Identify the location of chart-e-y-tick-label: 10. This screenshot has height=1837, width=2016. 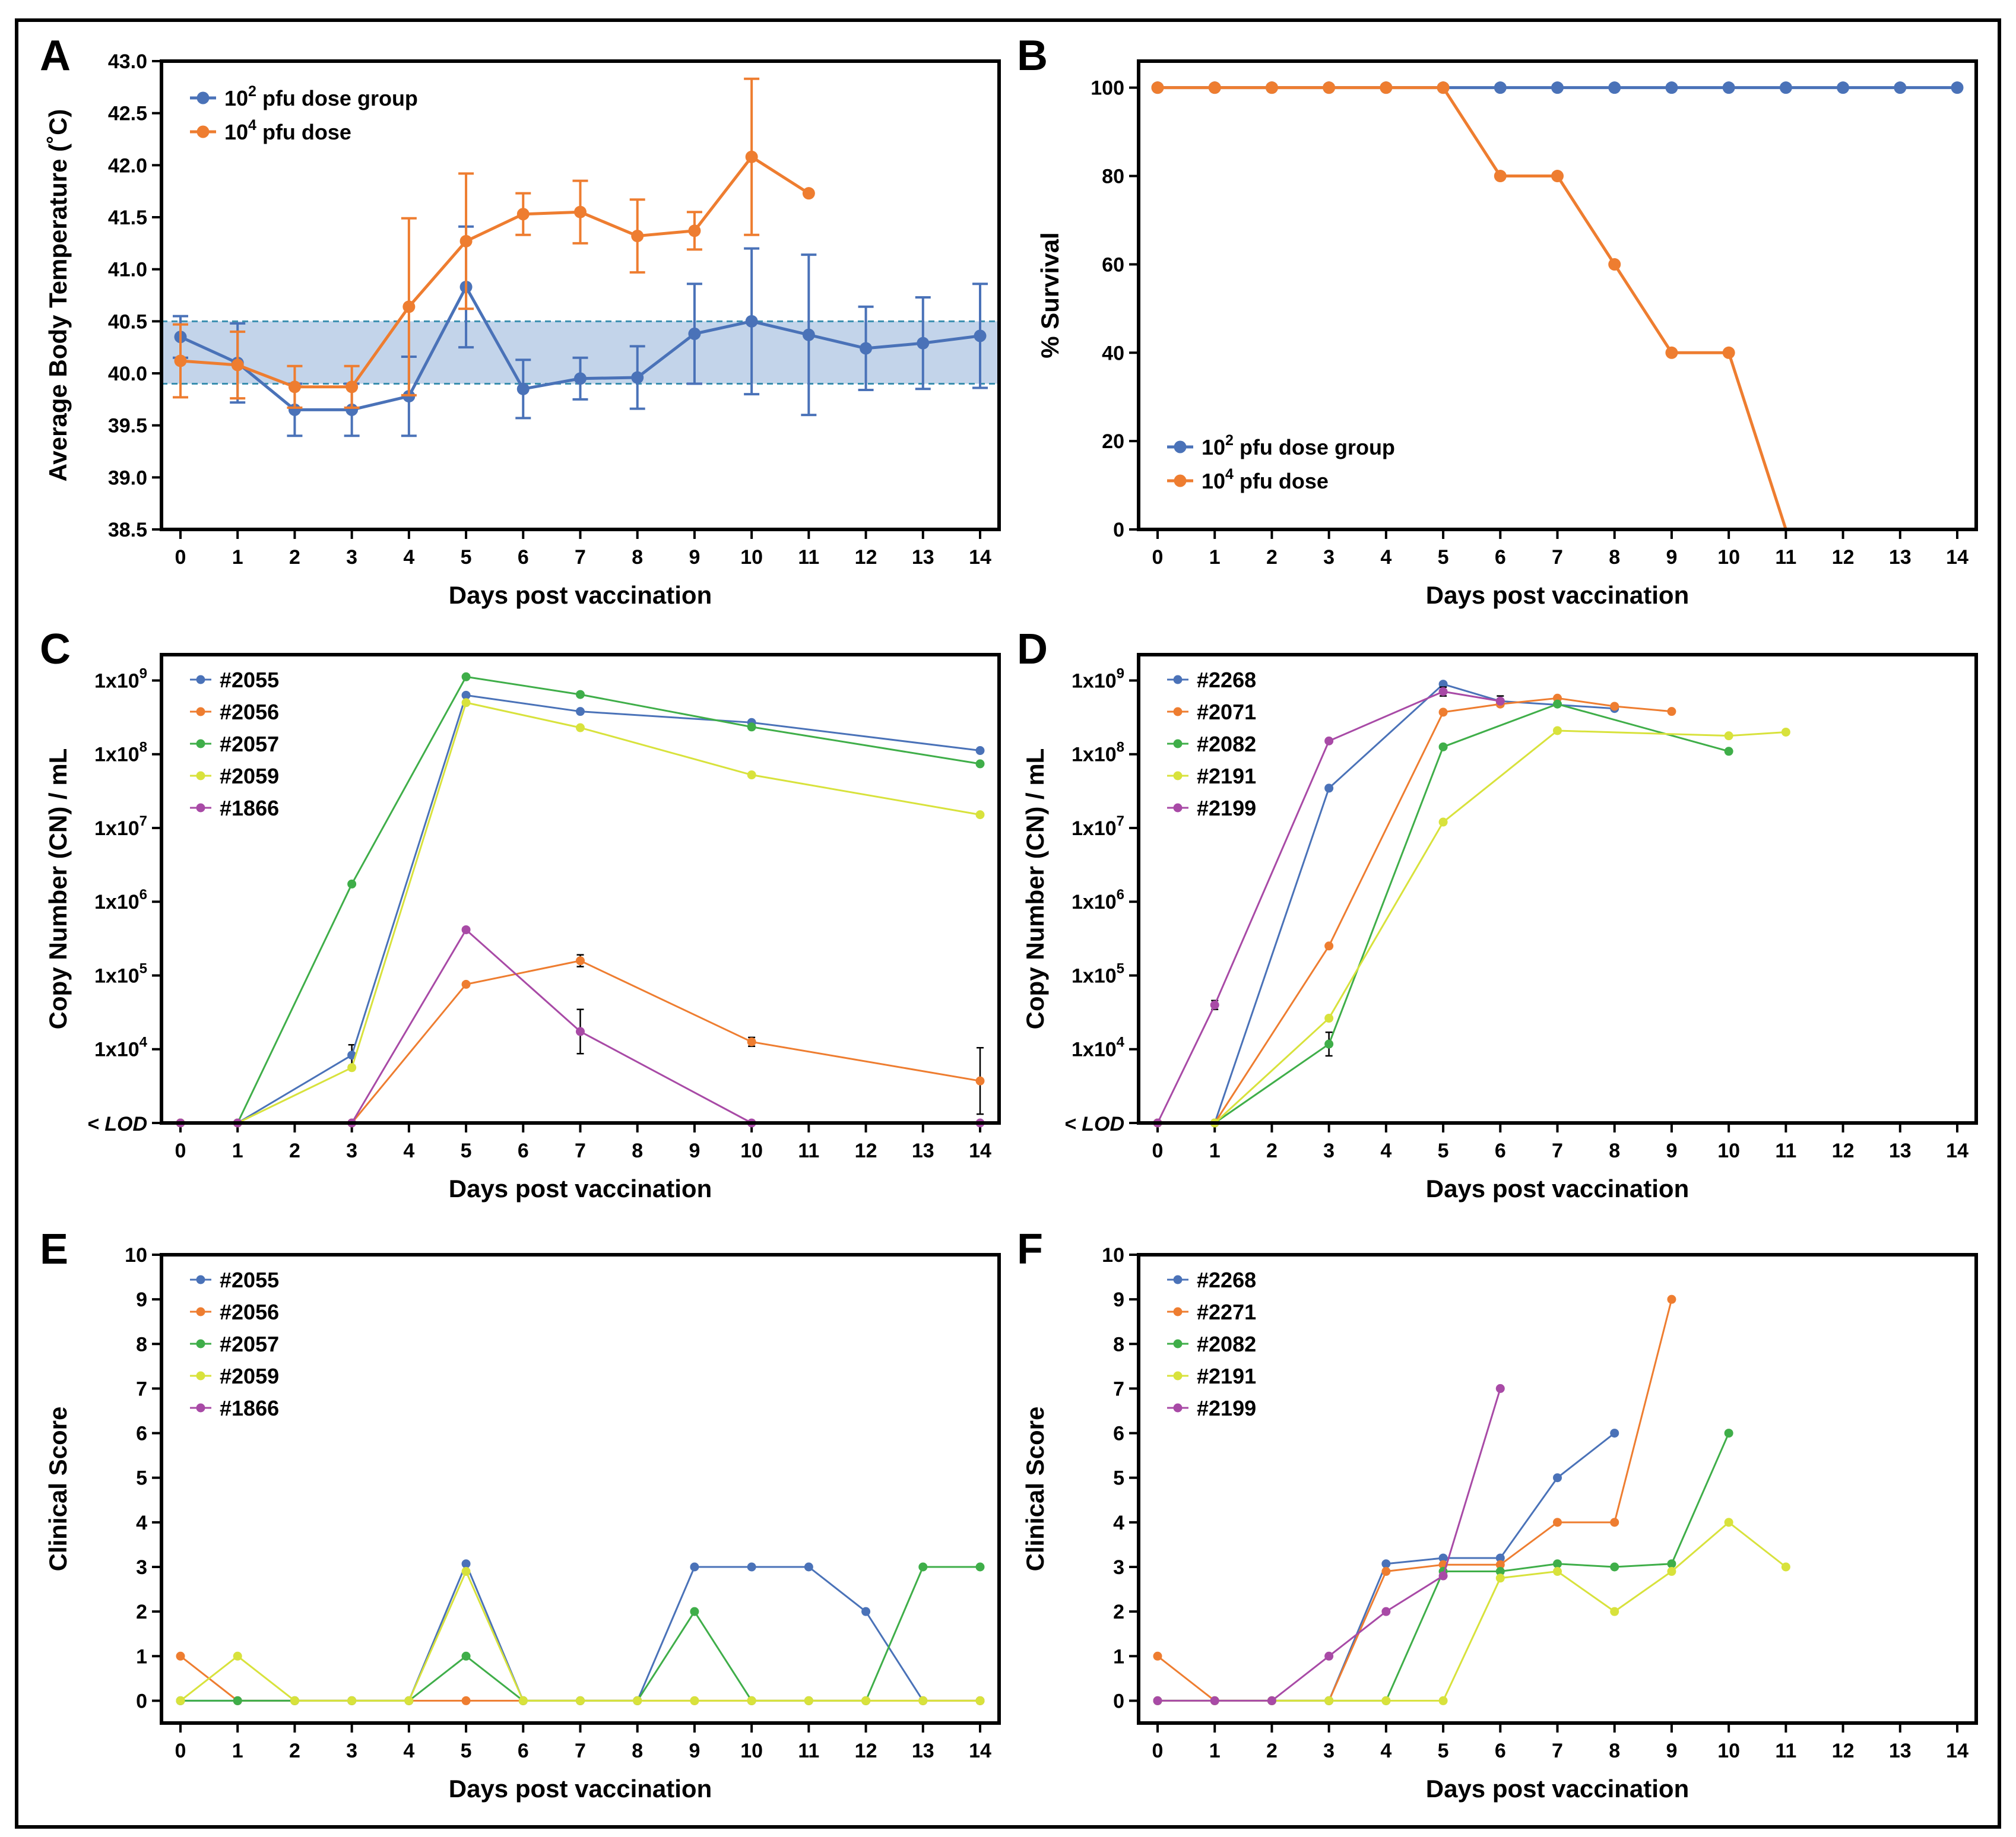
(136, 1256).